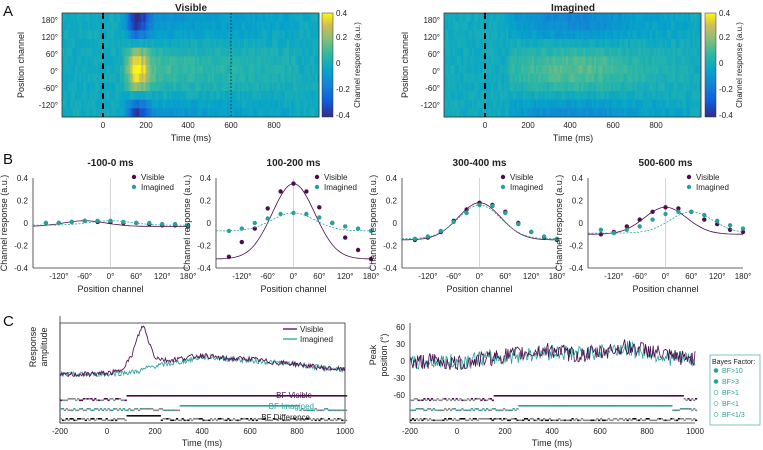 The height and width of the screenshot is (450, 763). Describe the element at coordinates (531, 276) in the screenshot. I see `xtick: 120°` at that location.